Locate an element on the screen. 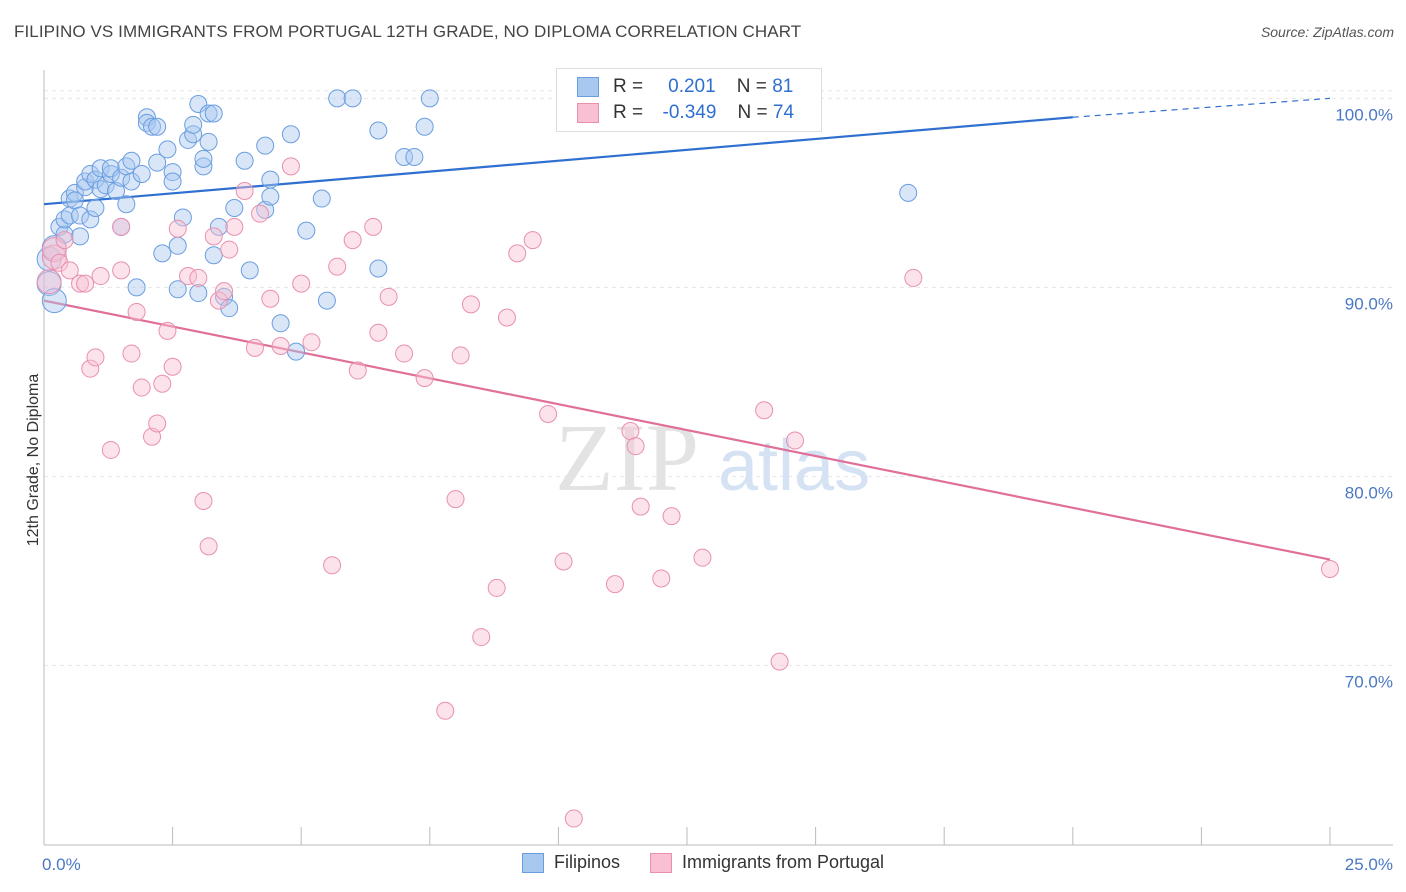  series-label-portugal: Immigrants from Portugal is located at coordinates (783, 862).